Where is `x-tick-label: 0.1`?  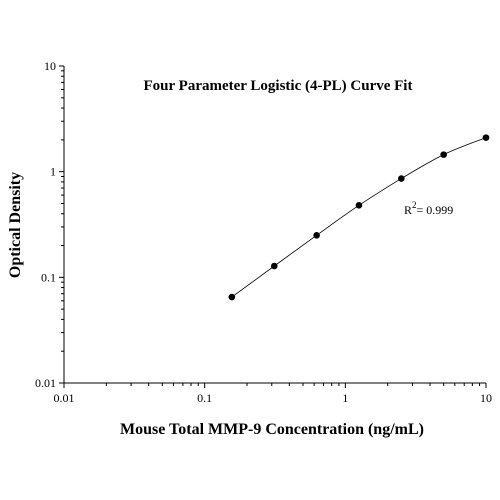
x-tick-label: 0.1 is located at coordinates (204, 398).